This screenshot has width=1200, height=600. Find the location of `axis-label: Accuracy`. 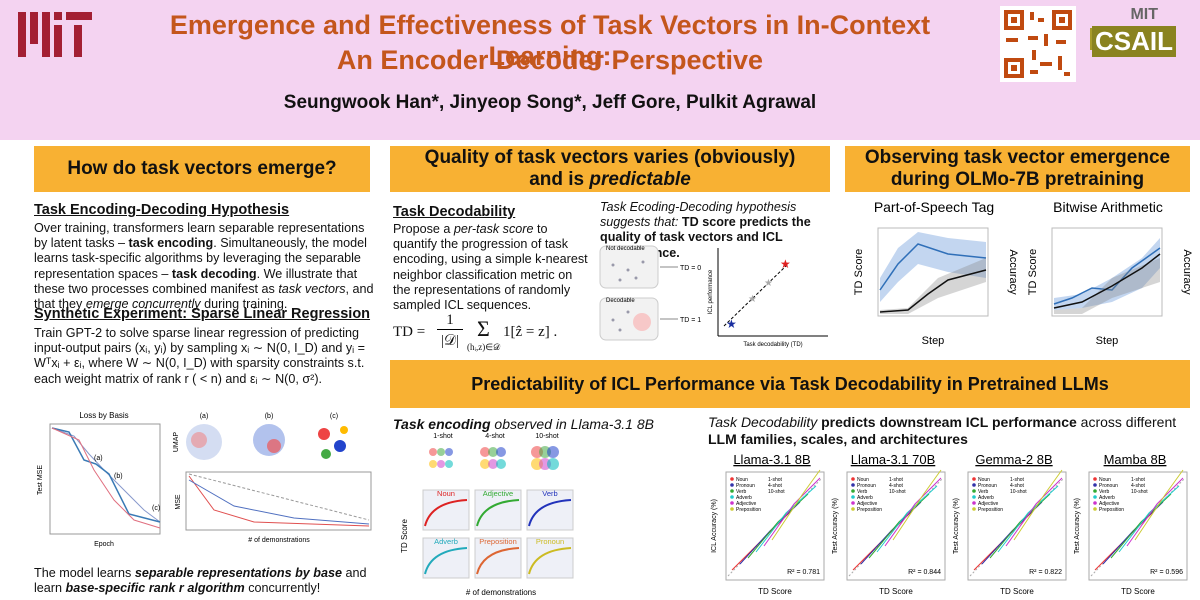

axis-label: Accuracy is located at coordinates (1187, 272).